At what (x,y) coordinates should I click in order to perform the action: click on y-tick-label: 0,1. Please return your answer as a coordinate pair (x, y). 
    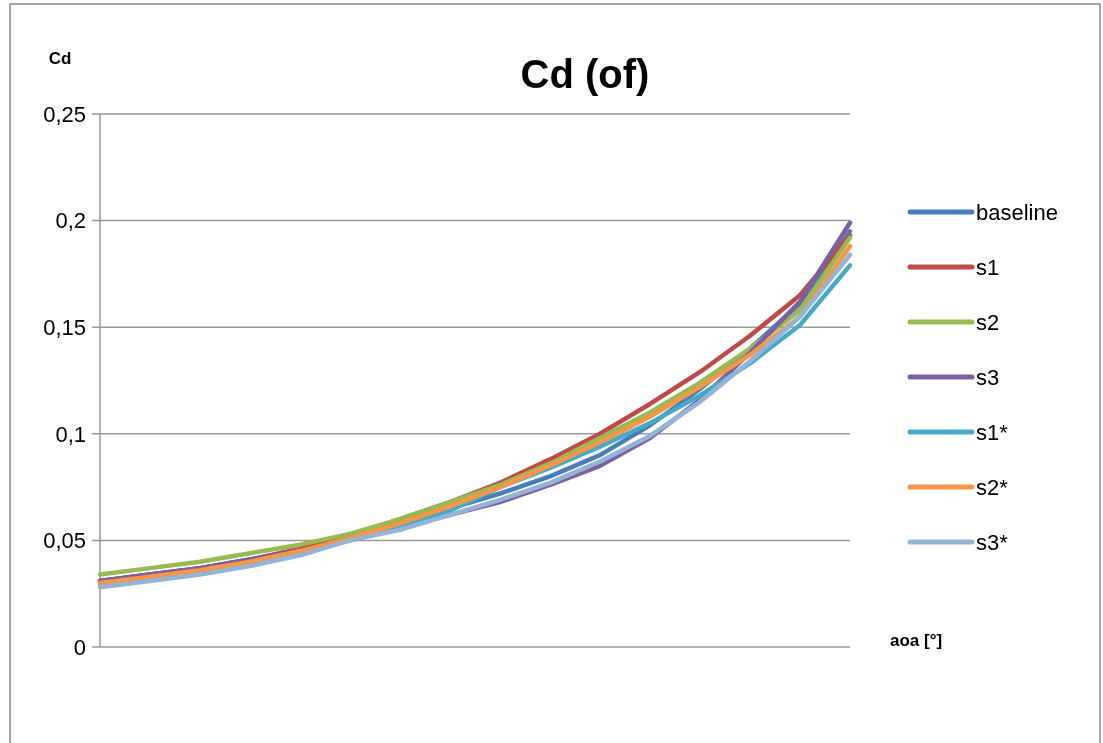
    Looking at the image, I should click on (70, 434).